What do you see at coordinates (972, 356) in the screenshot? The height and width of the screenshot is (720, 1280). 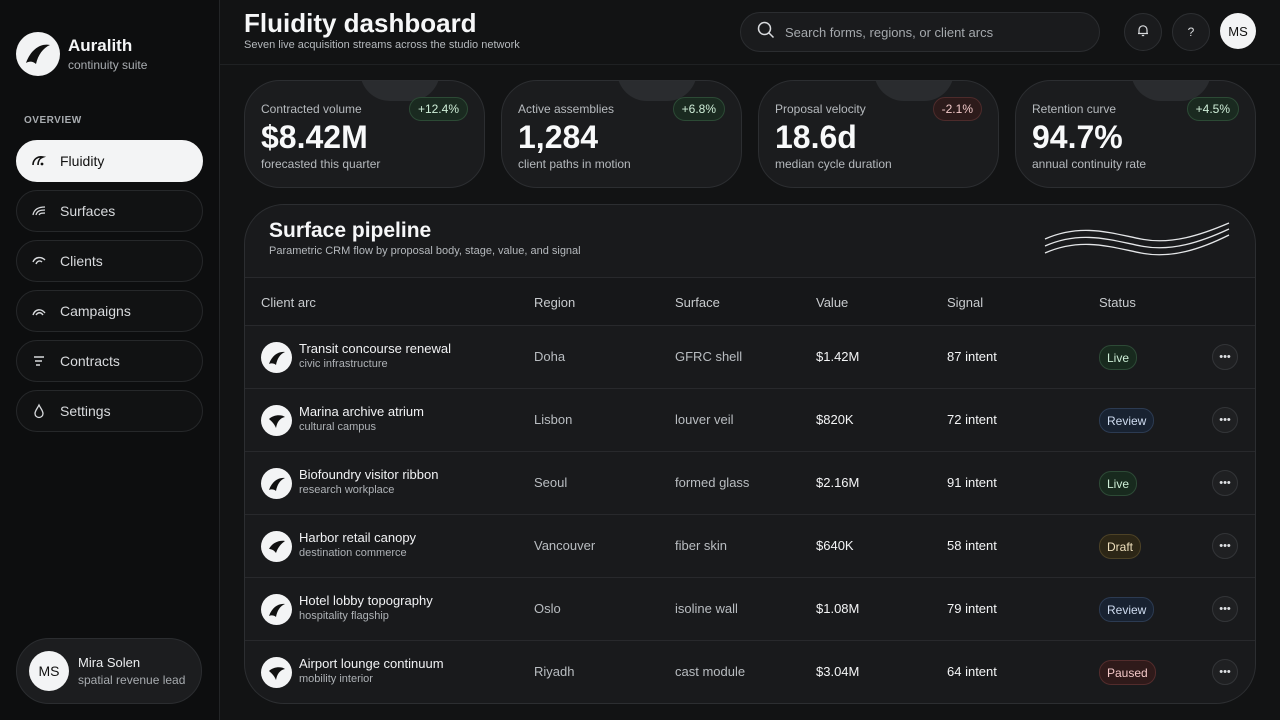 I see `signal-cell: 87 intent` at bounding box center [972, 356].